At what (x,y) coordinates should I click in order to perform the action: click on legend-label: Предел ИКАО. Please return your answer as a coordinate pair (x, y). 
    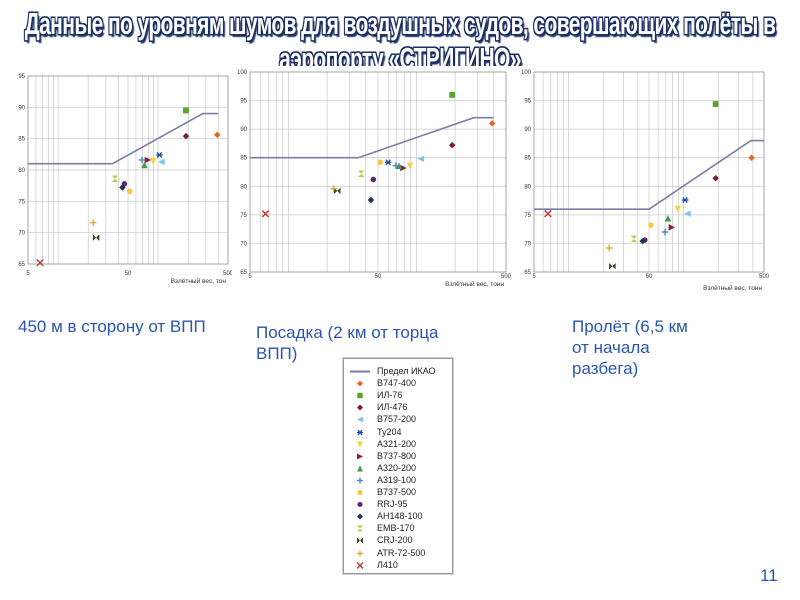
    Looking at the image, I should click on (406, 371).